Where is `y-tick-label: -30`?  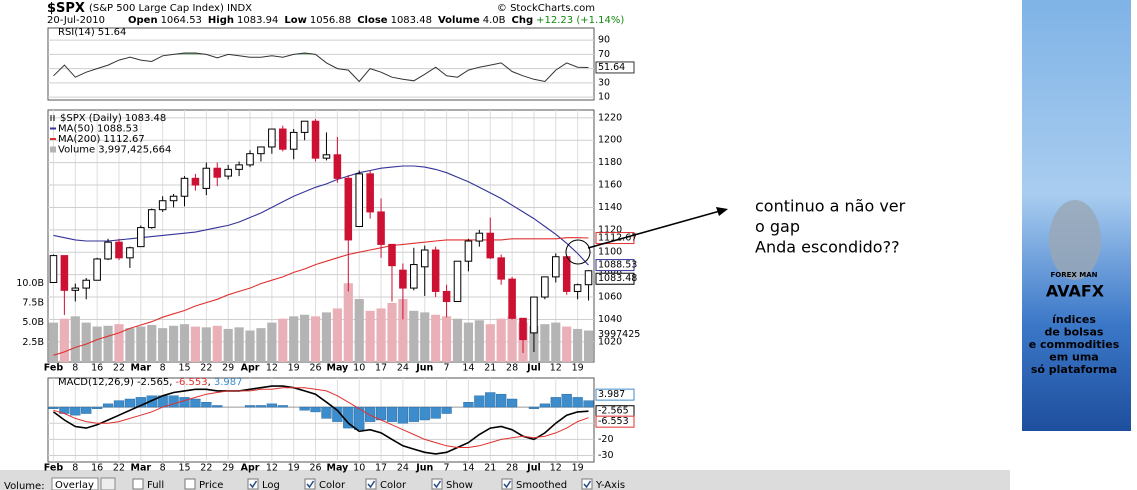
y-tick-label: -30 is located at coordinates (606, 455).